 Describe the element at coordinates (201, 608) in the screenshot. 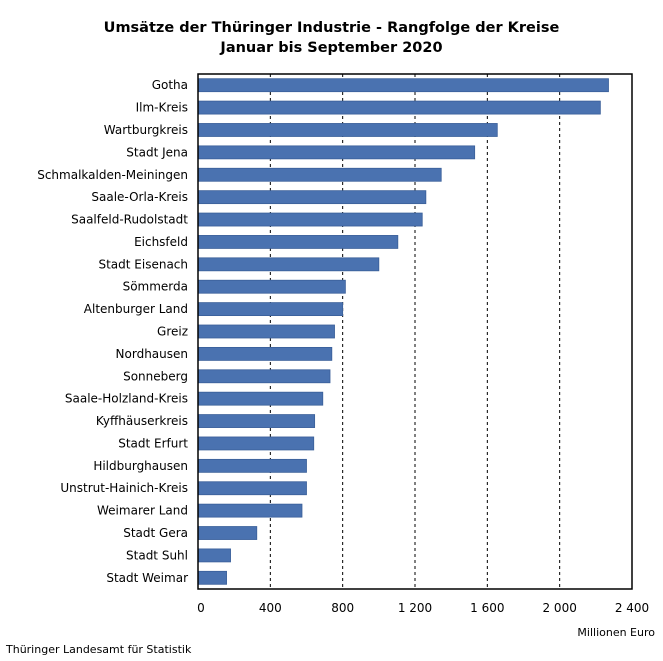

I see `x-tick-label: 0` at that location.